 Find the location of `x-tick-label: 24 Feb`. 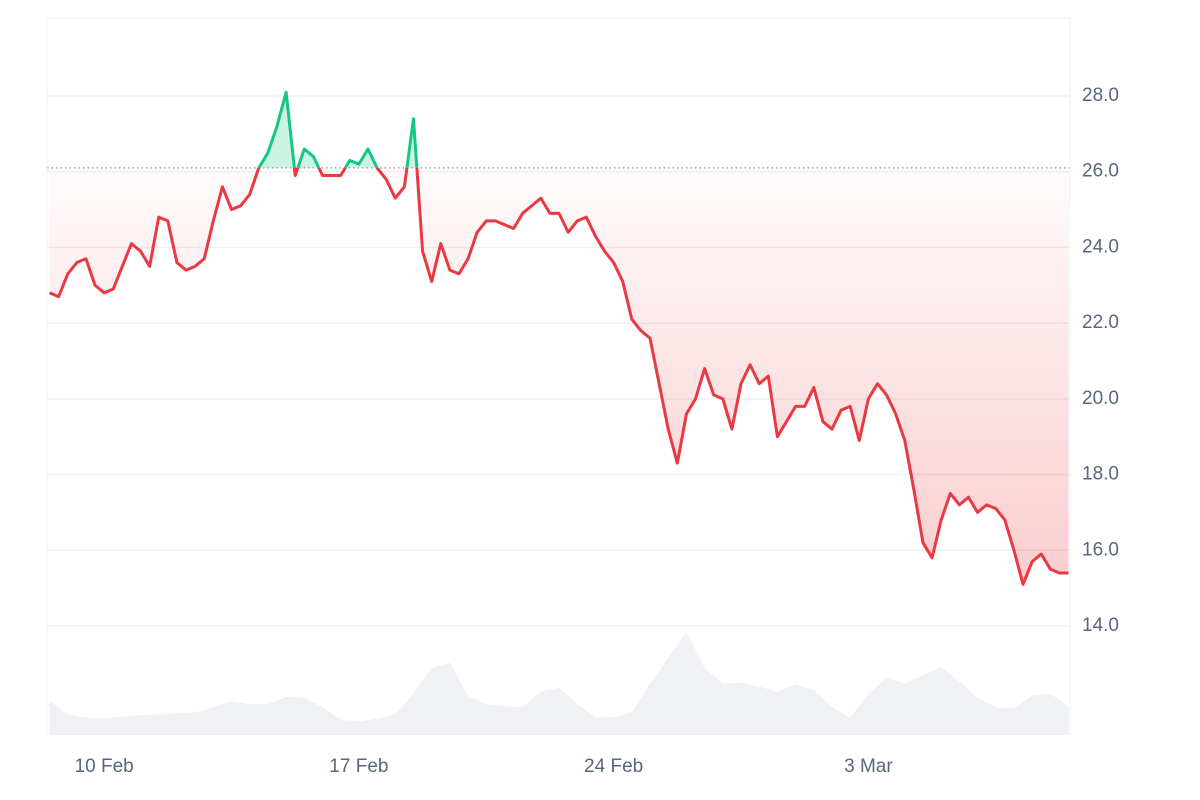

x-tick-label: 24 Feb is located at coordinates (613, 766).